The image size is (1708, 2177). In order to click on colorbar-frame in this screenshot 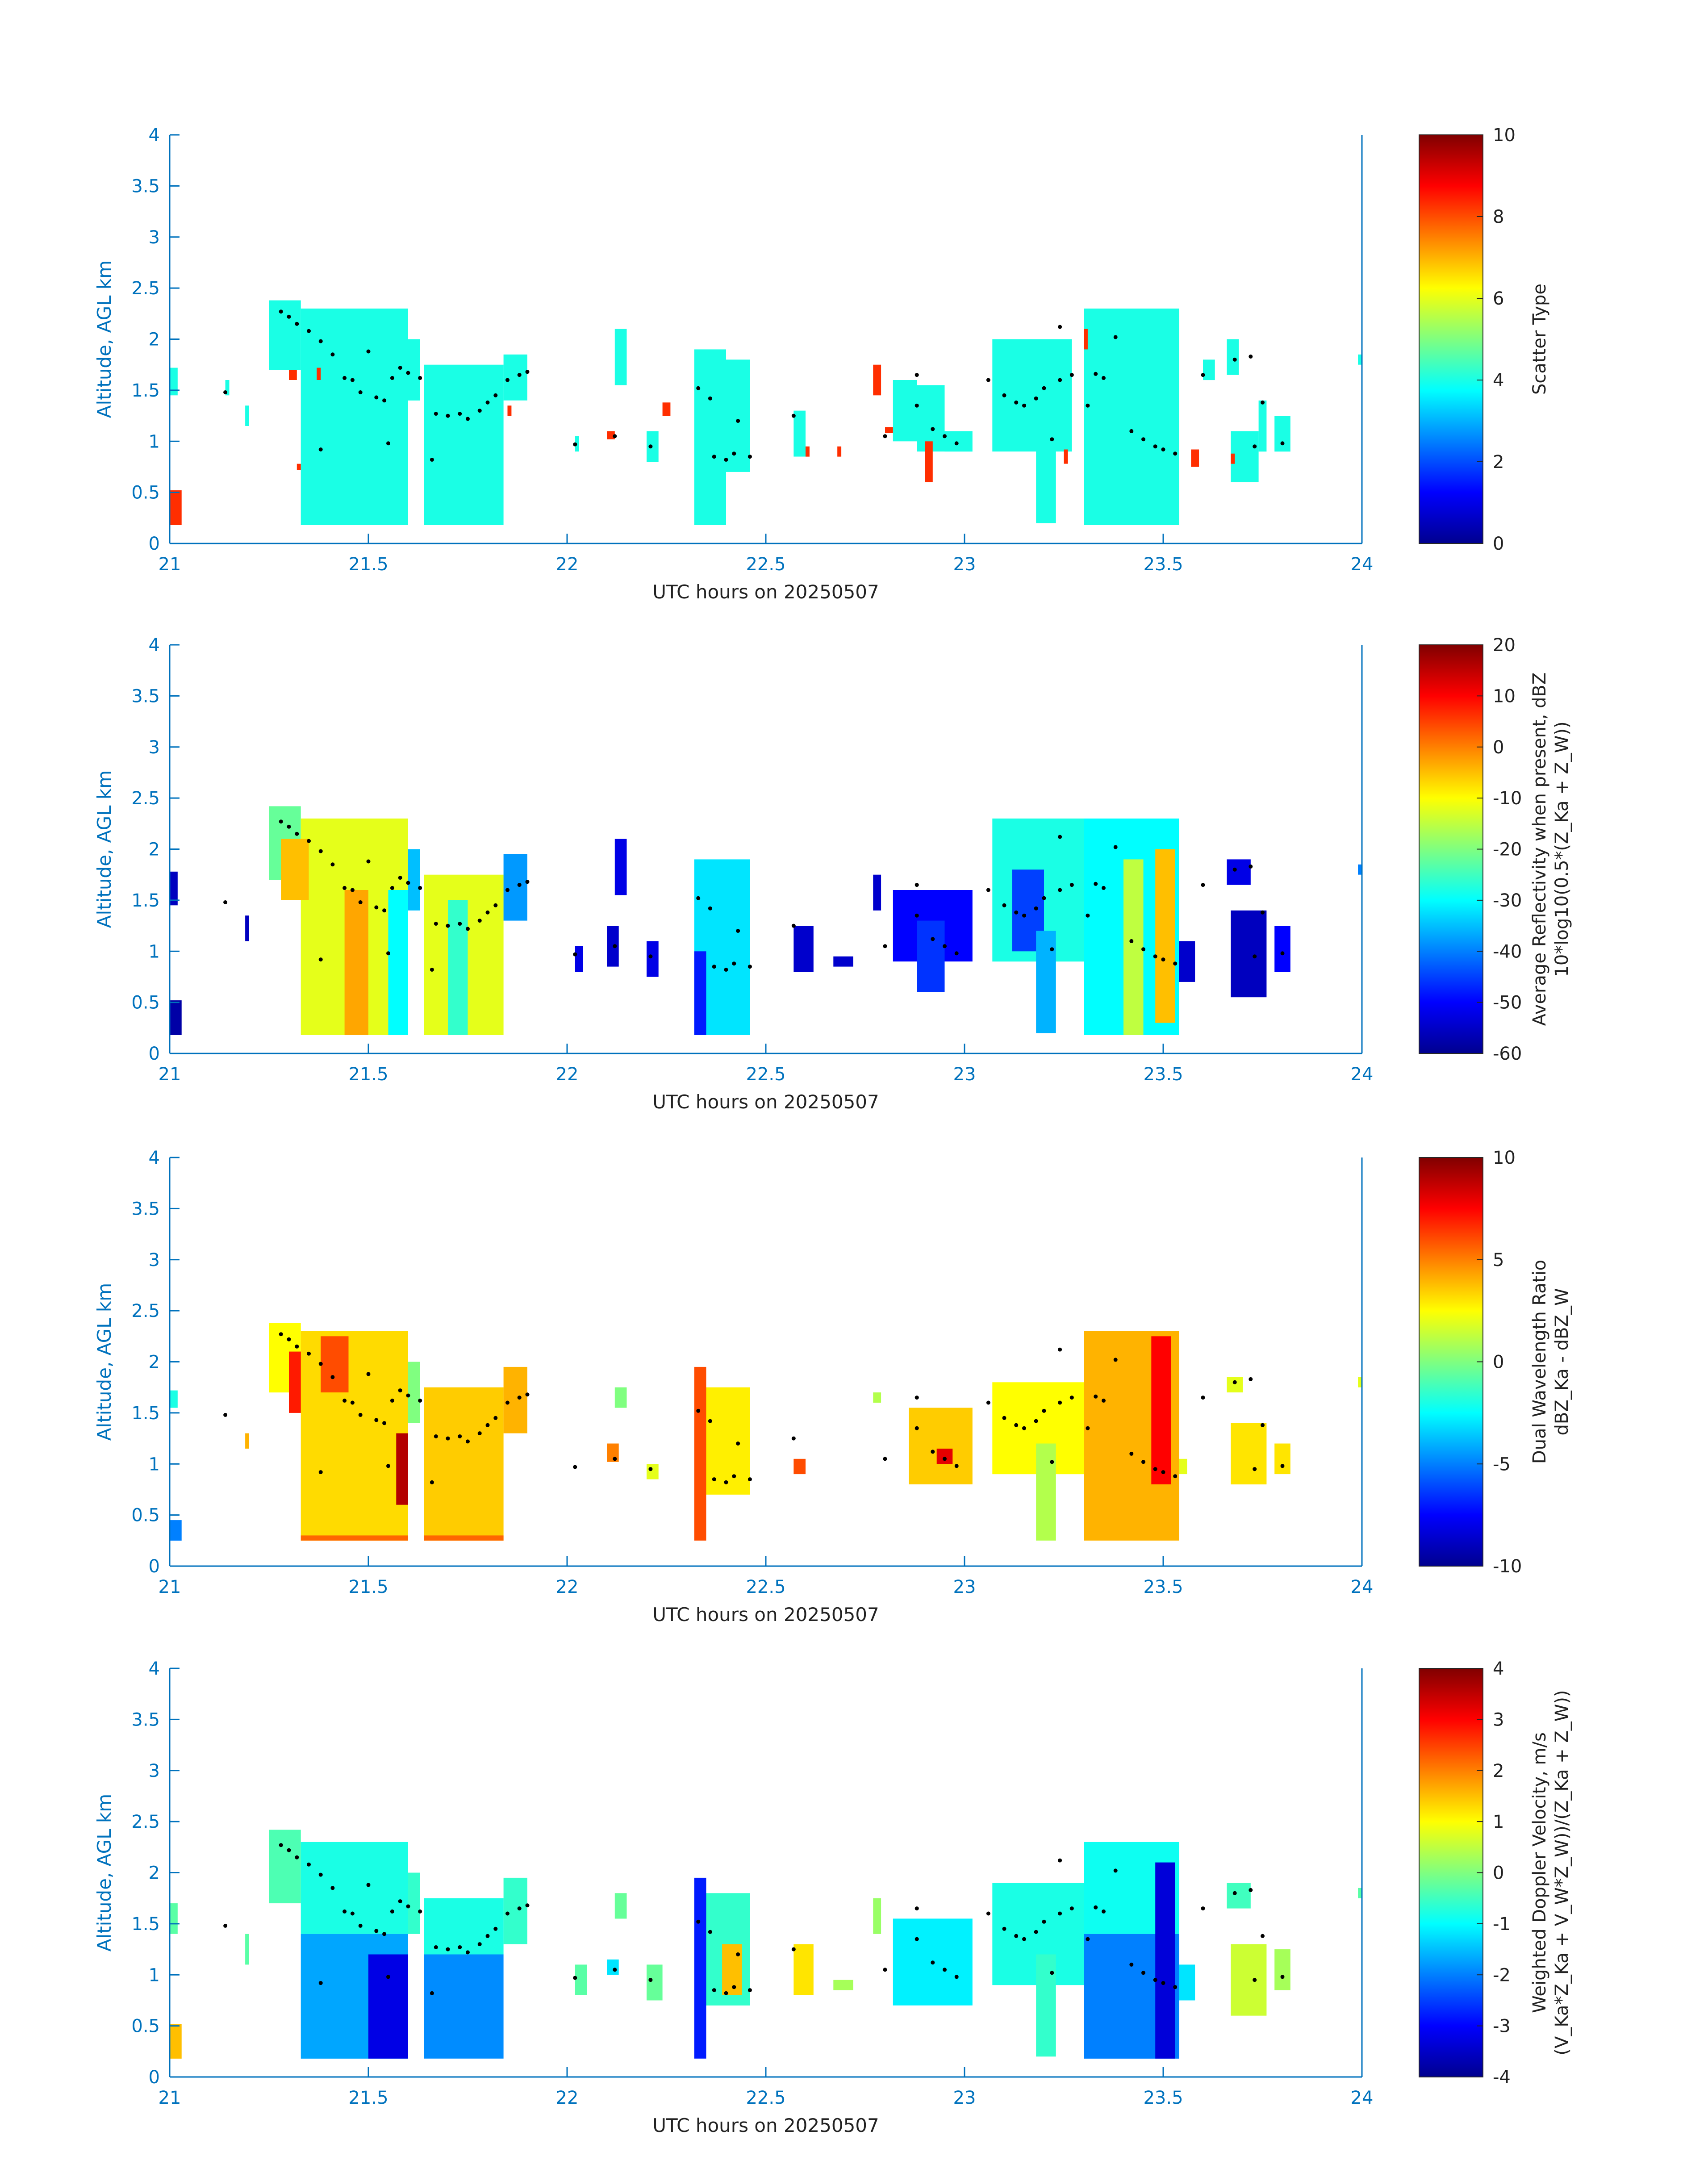, I will do `click(1451, 339)`.